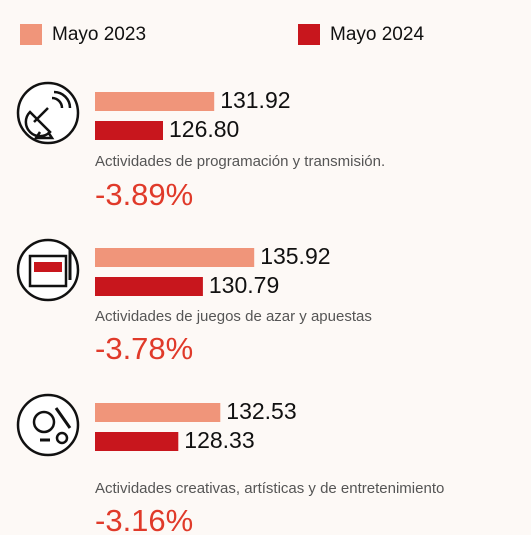  What do you see at coordinates (261, 411) in the screenshot?
I see `value-label: 132.53` at bounding box center [261, 411].